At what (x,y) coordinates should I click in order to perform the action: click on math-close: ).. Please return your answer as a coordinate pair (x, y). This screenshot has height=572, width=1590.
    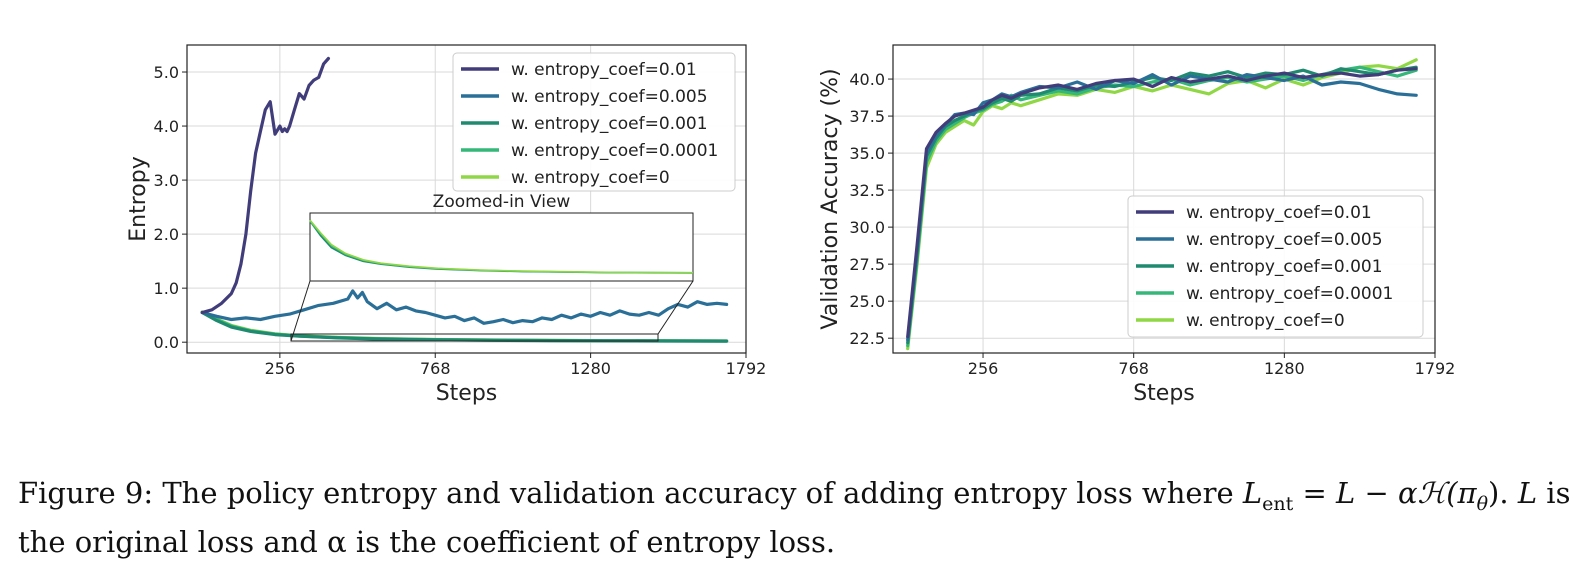
    Looking at the image, I should click on (1503, 493).